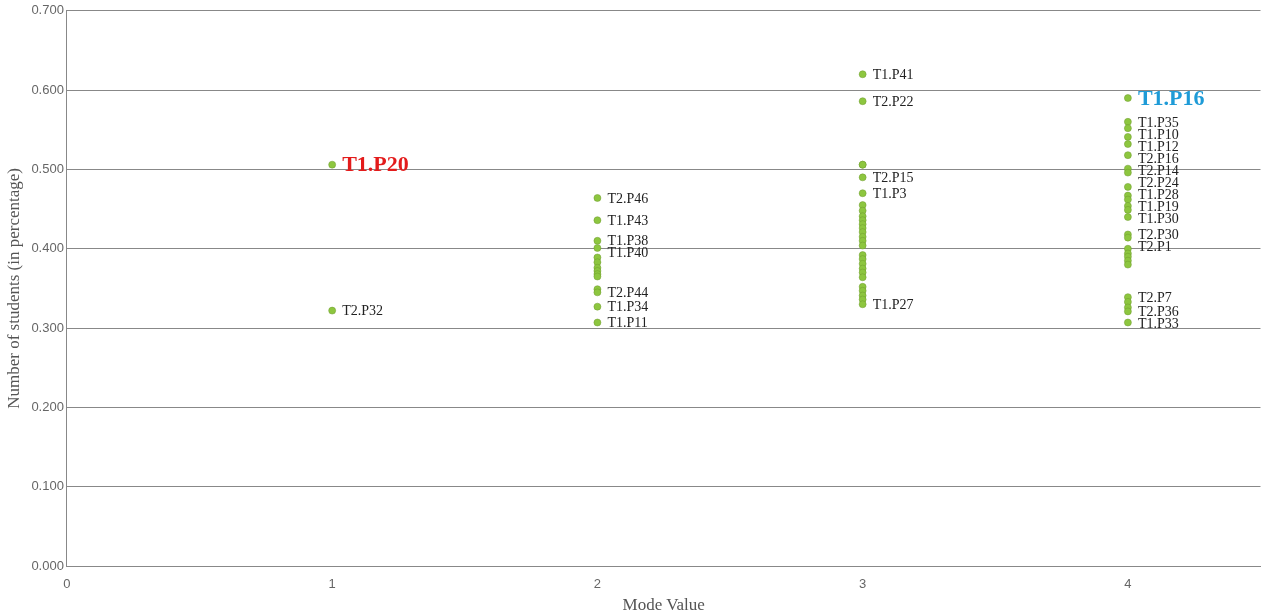 This screenshot has height=616, width=1265. What do you see at coordinates (363, 311) in the screenshot?
I see `data-label: T2.P32` at bounding box center [363, 311].